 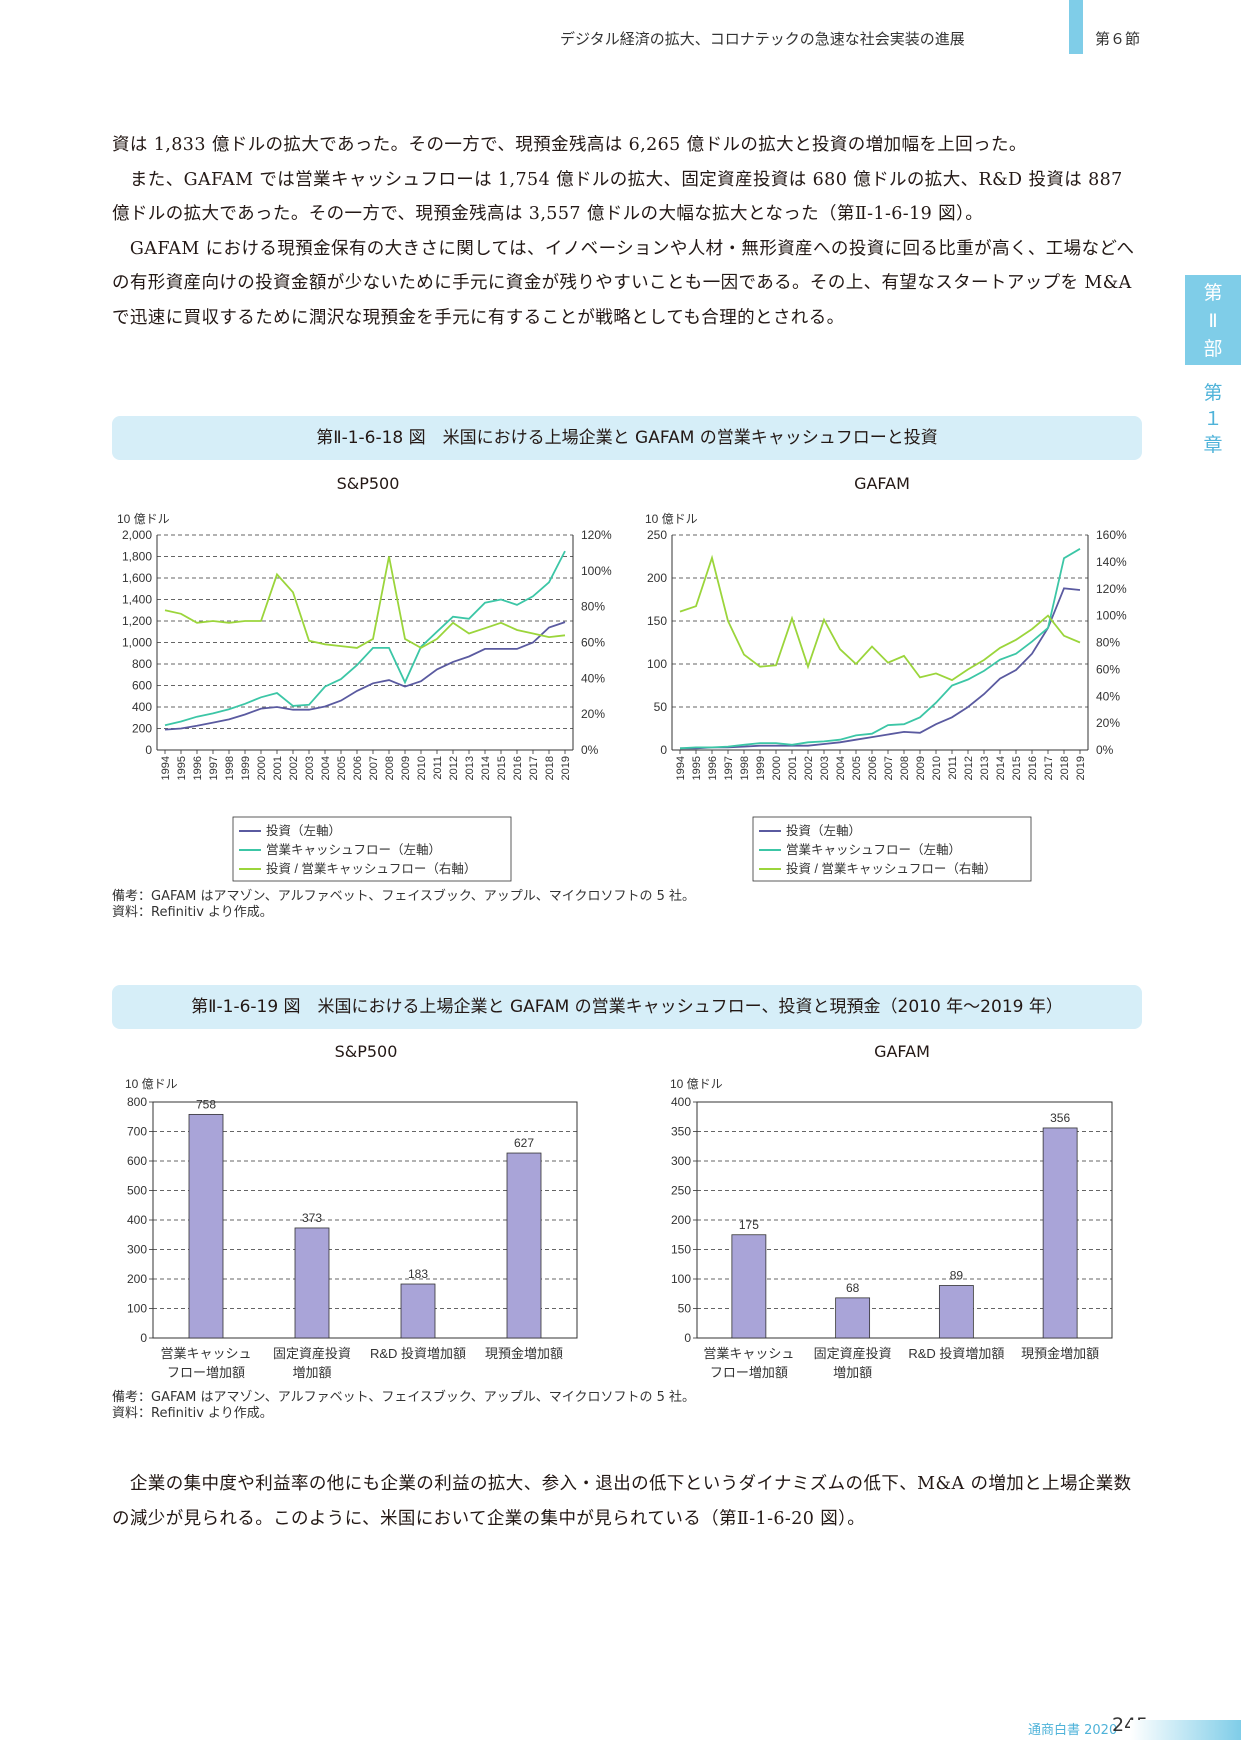 I want to click on x-tick-label: 2006, so click(x=873, y=768).